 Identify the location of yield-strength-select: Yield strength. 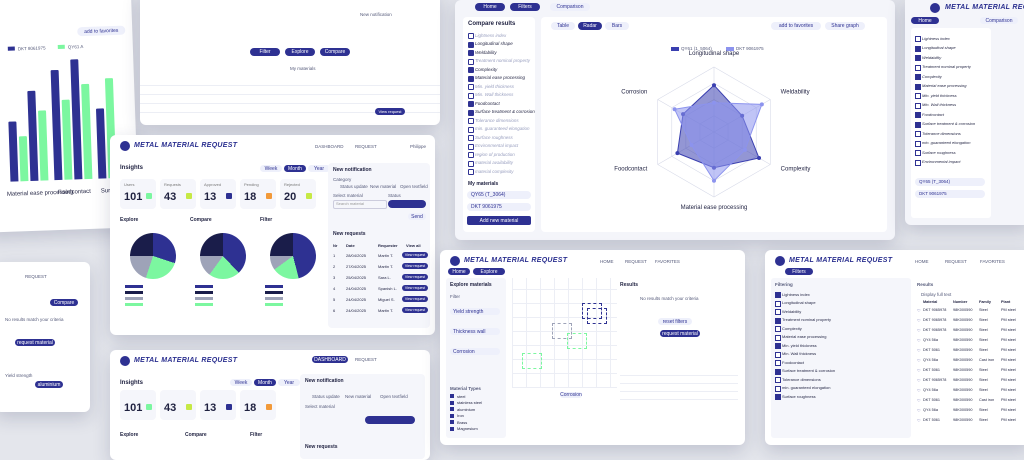
(475, 311).